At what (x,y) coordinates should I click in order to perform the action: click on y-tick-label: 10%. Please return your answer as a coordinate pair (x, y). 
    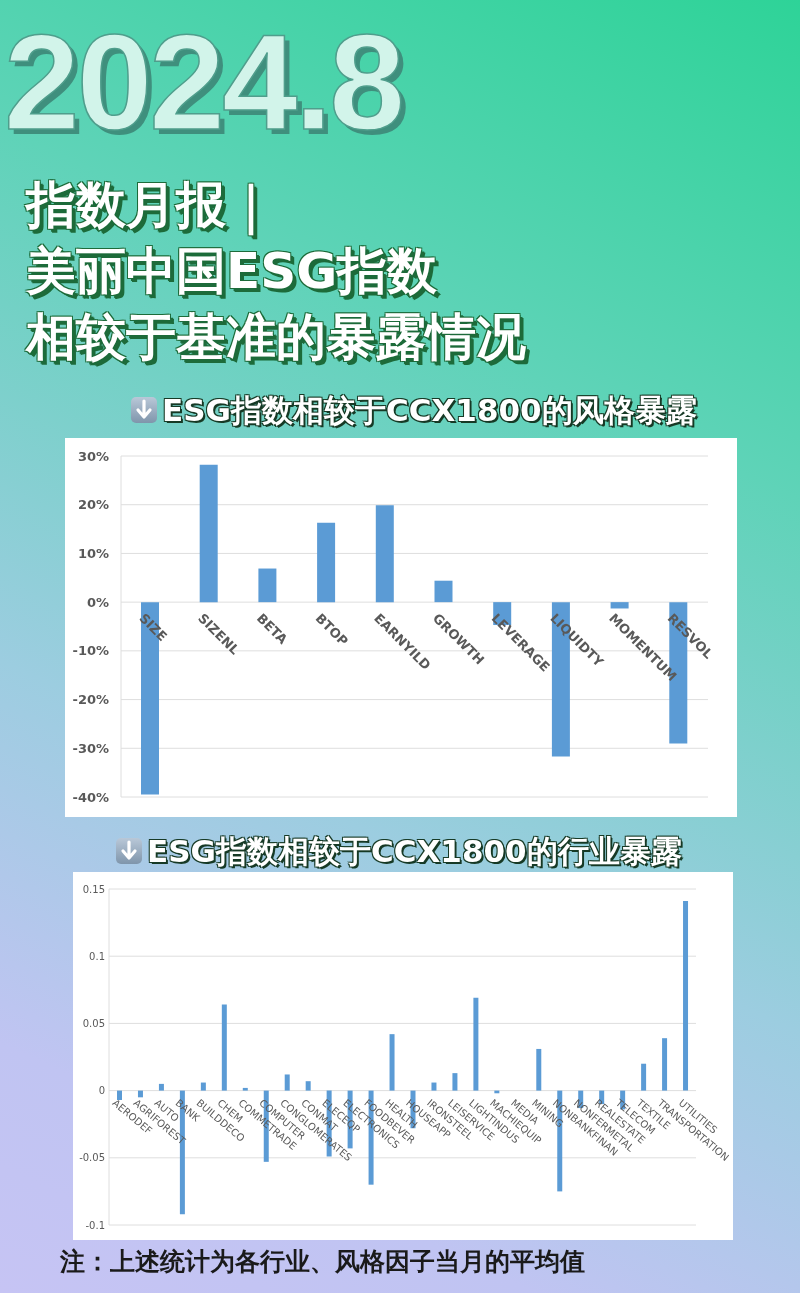
    Looking at the image, I should click on (93, 554).